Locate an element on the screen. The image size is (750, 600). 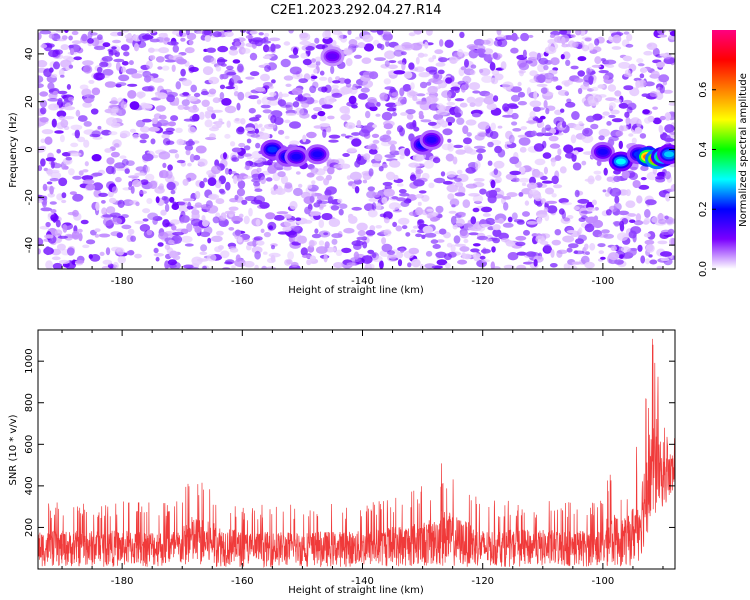
x-tick-label: -180 is located at coordinates (122, 281).